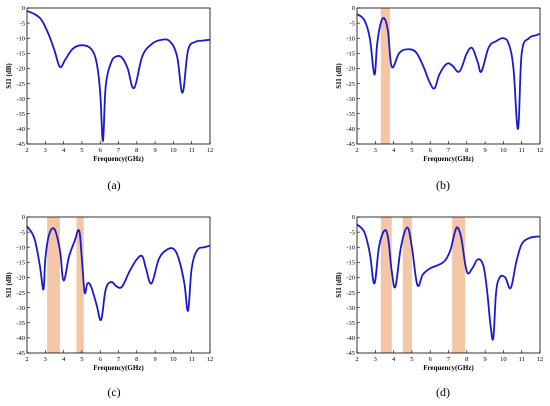  I want to click on plot-frame, so click(118, 76).